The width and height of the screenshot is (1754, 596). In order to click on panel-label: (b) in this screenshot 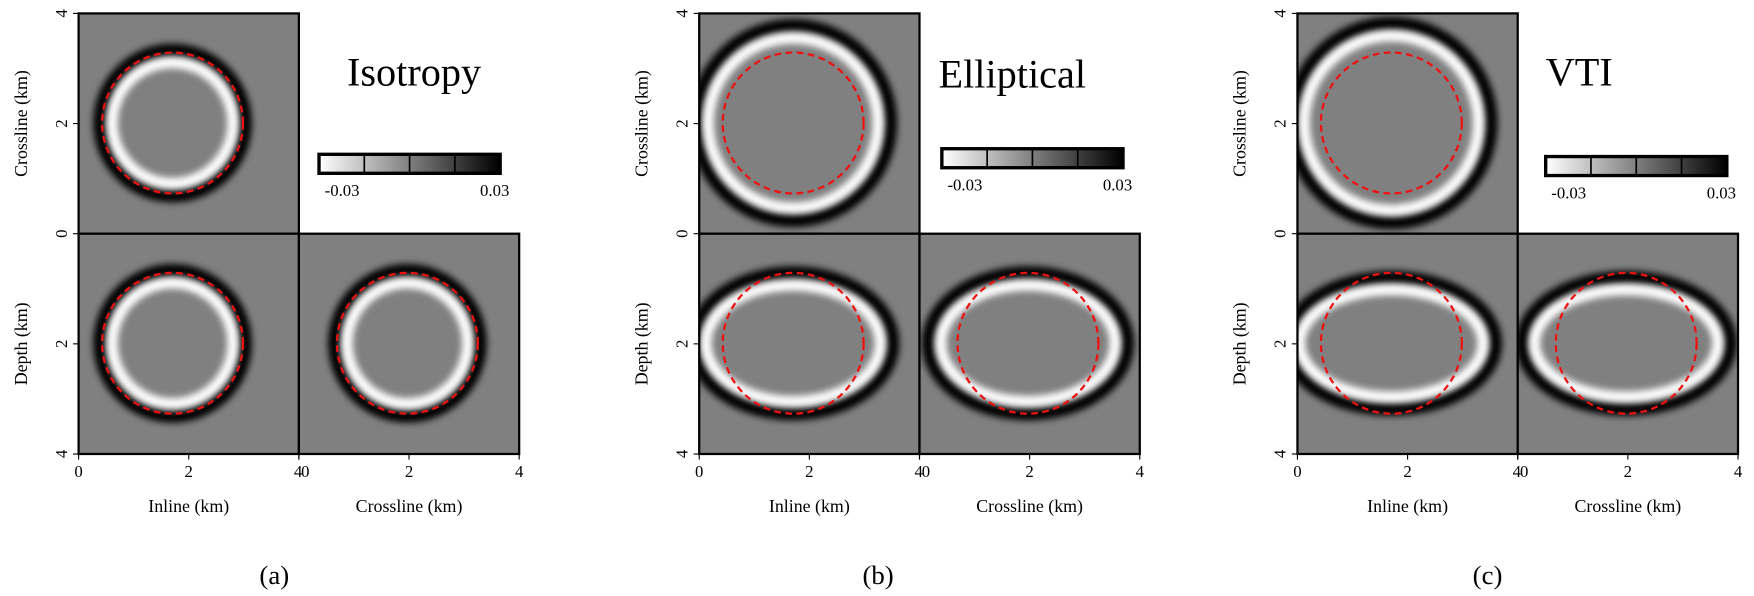, I will do `click(877, 575)`.